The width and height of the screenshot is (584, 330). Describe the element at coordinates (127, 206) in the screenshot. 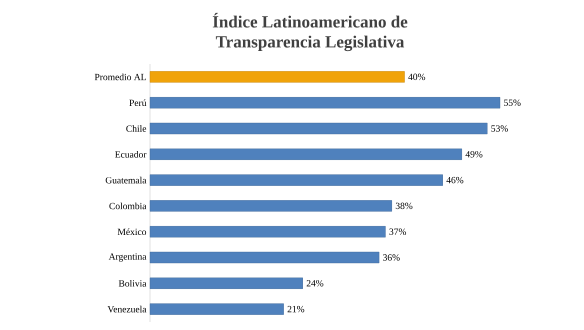

I see `y-tick-label: Colombia` at that location.